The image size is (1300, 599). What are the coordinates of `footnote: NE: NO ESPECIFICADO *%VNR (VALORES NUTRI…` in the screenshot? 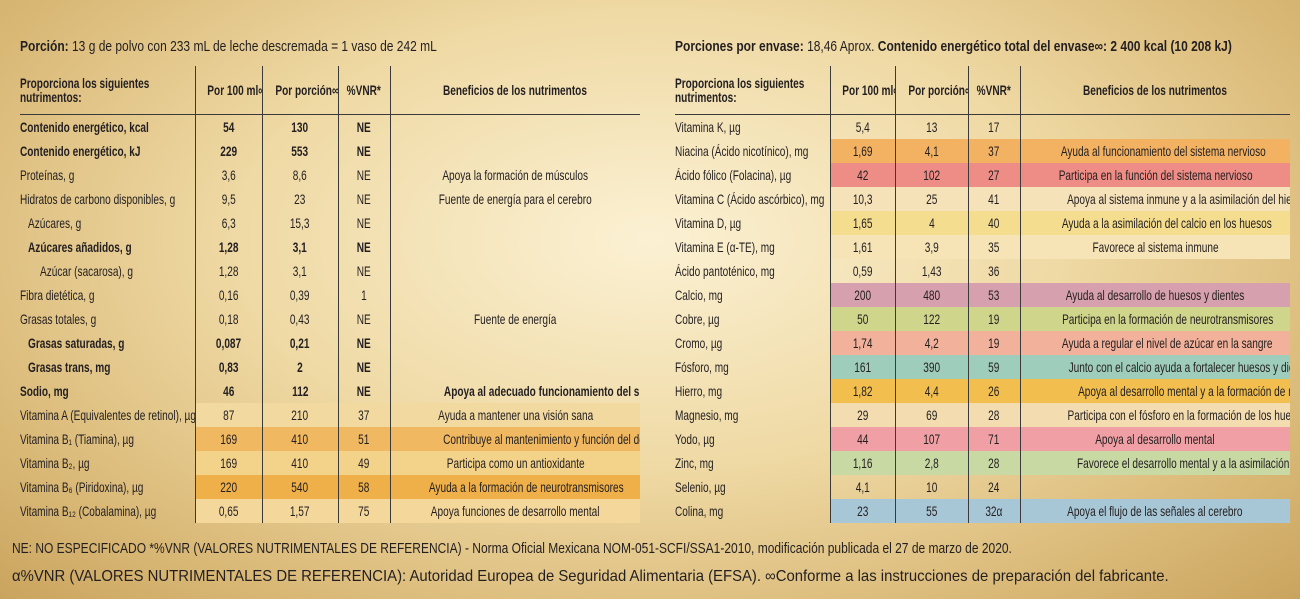 It's located at (512, 548).